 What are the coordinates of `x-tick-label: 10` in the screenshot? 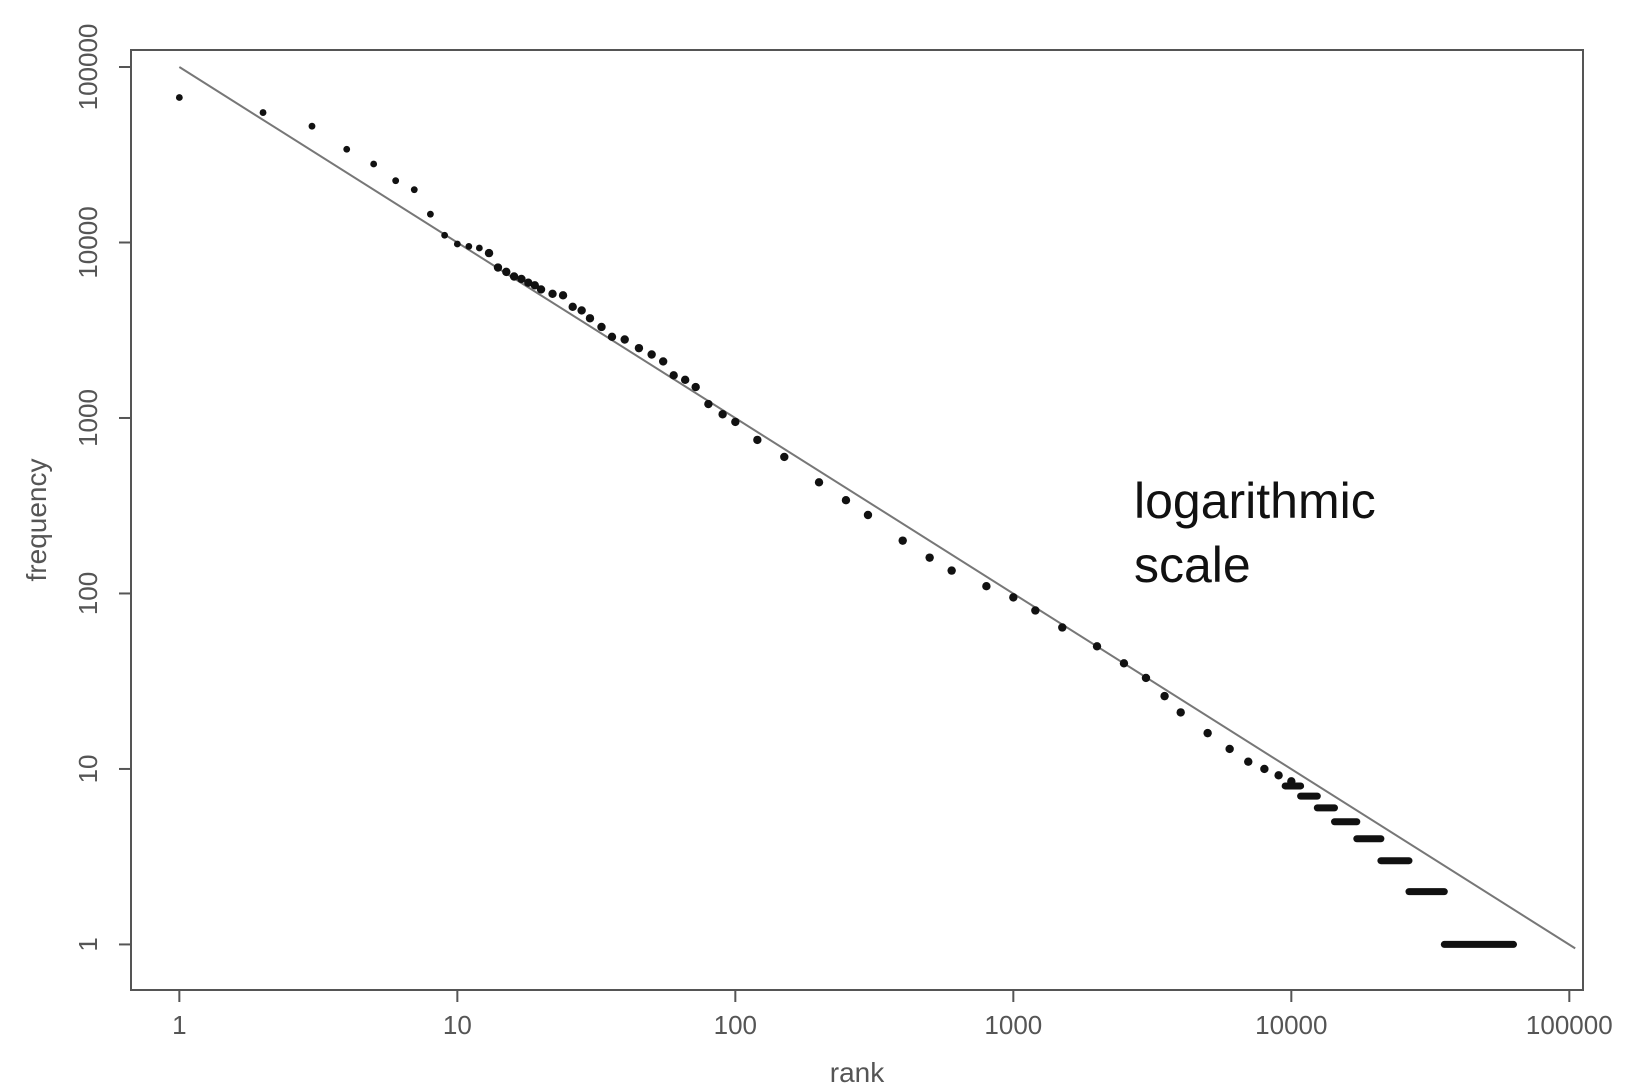 It's located at (457, 1025).